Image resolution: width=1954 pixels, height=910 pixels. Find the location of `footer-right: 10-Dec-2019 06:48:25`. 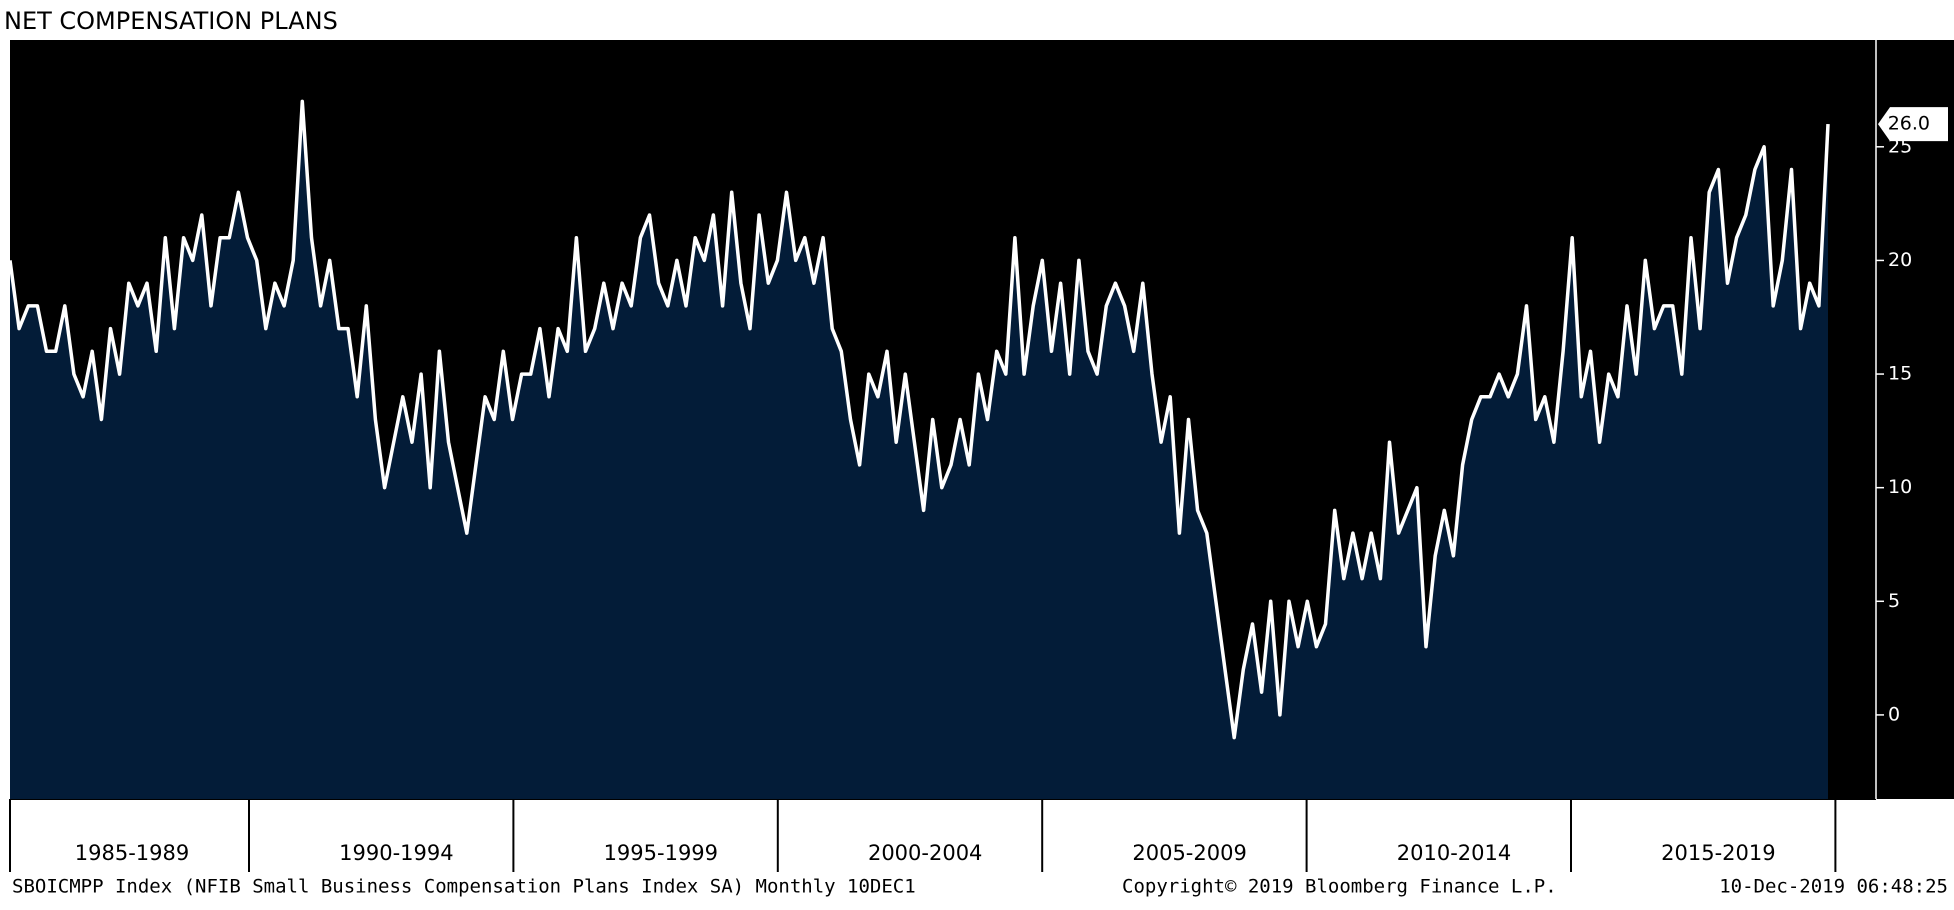

footer-right: 10-Dec-2019 06:48:25 is located at coordinates (1833, 887).